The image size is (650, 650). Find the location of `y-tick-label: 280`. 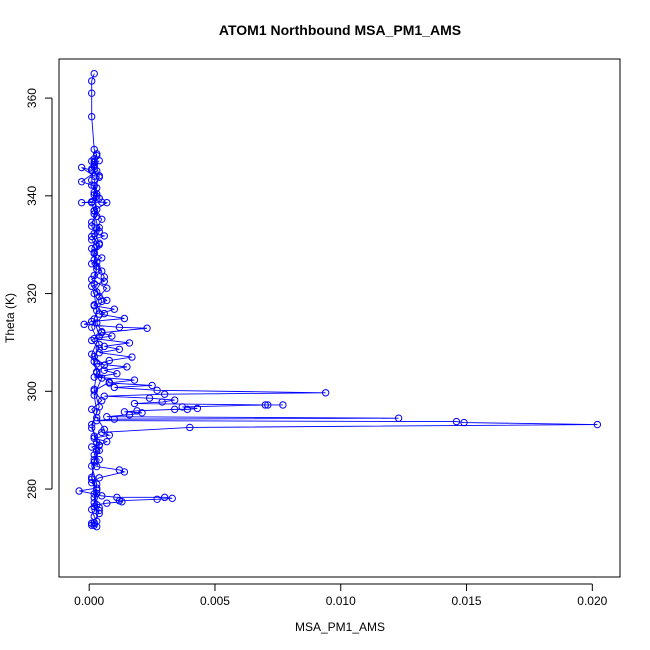

y-tick-label: 280 is located at coordinates (32, 489).